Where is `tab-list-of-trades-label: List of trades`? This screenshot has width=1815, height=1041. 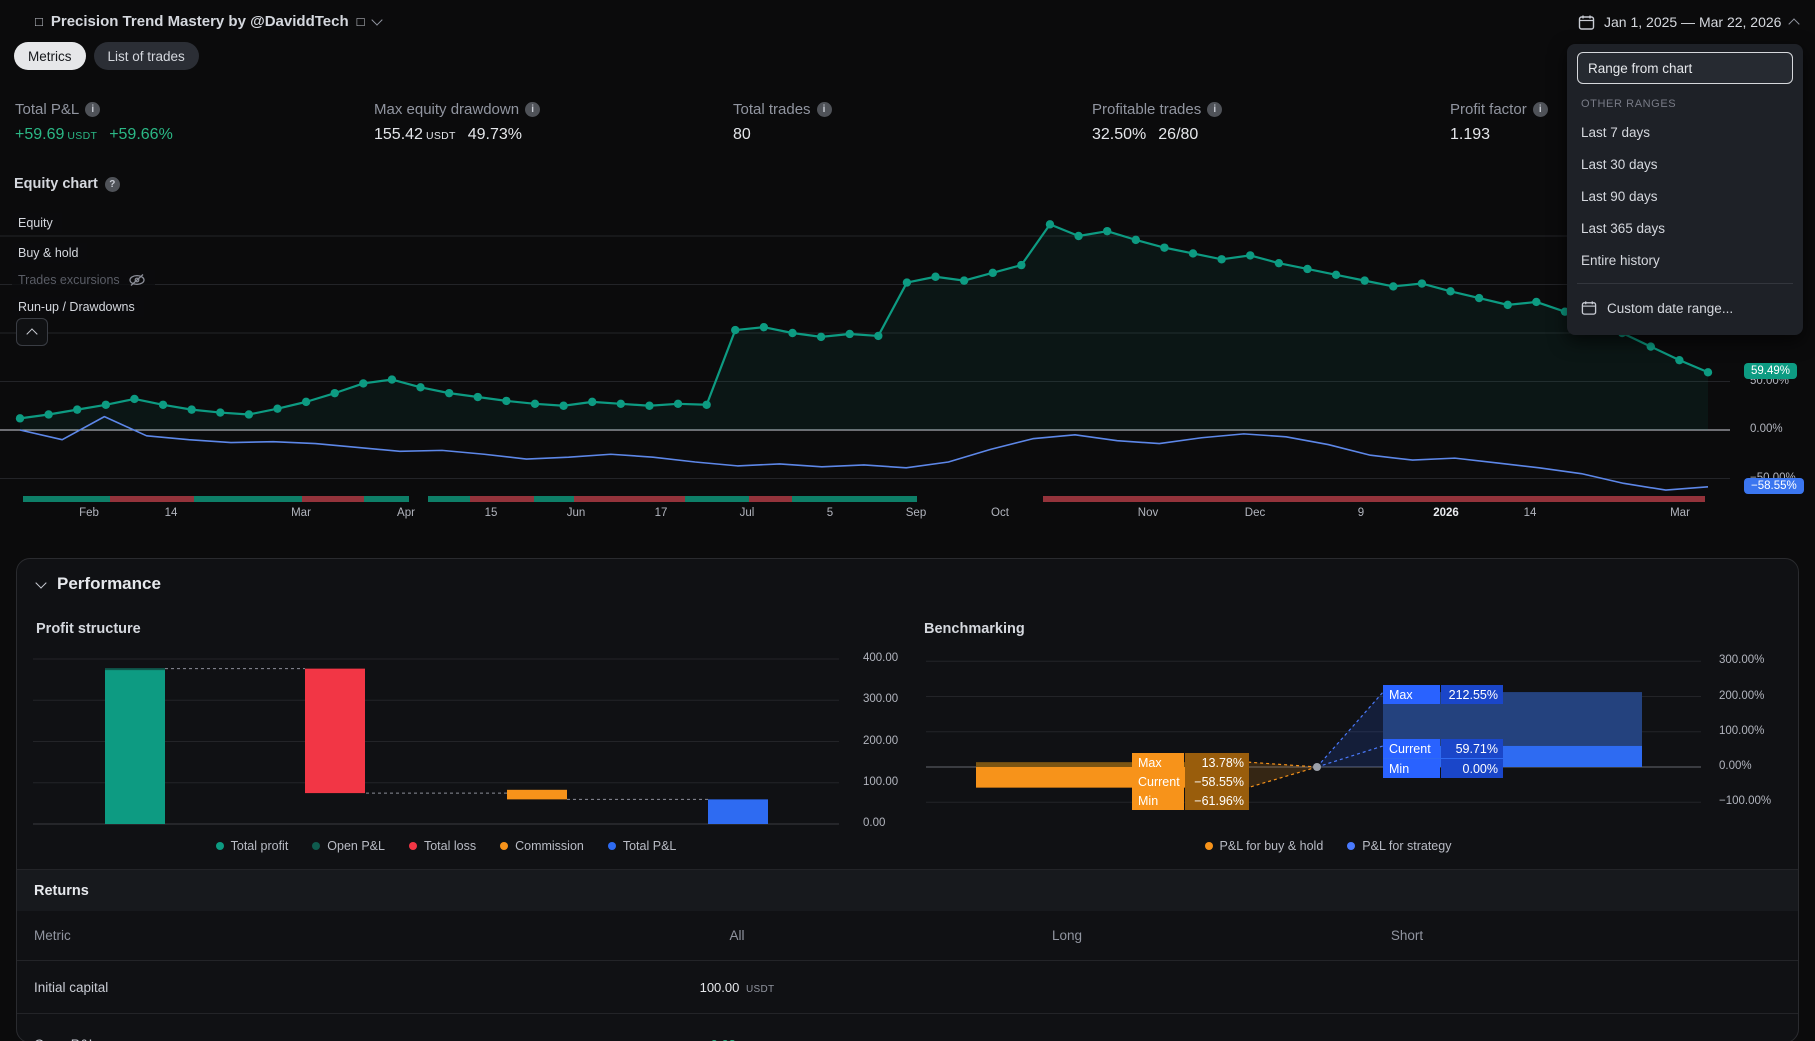 tab-list-of-trades-label: List of trades is located at coordinates (146, 56).